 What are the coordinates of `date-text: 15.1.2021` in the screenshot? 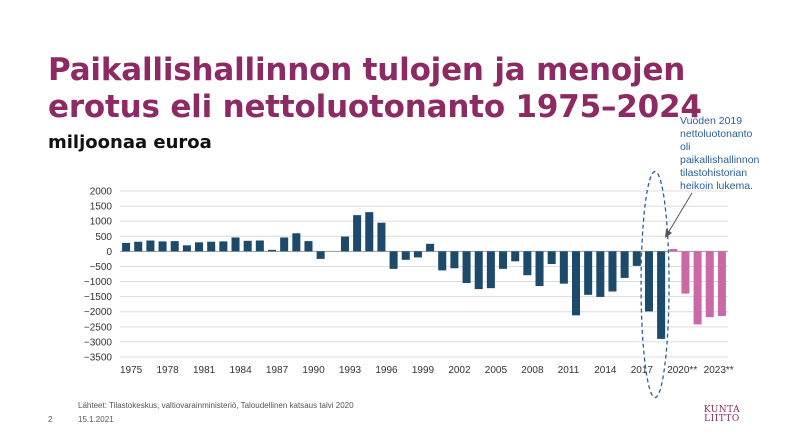 It's located at (96, 419).